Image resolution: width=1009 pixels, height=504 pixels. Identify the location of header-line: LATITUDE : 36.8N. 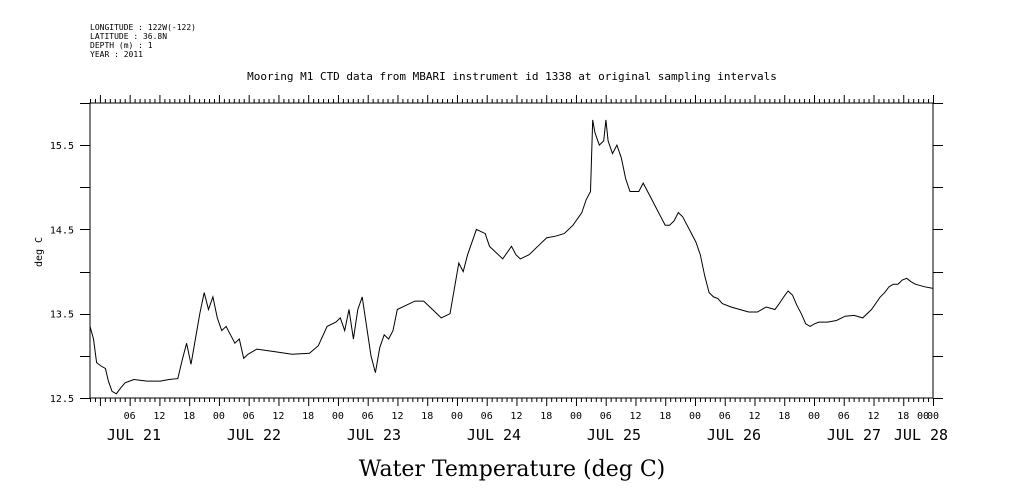
(128, 36).